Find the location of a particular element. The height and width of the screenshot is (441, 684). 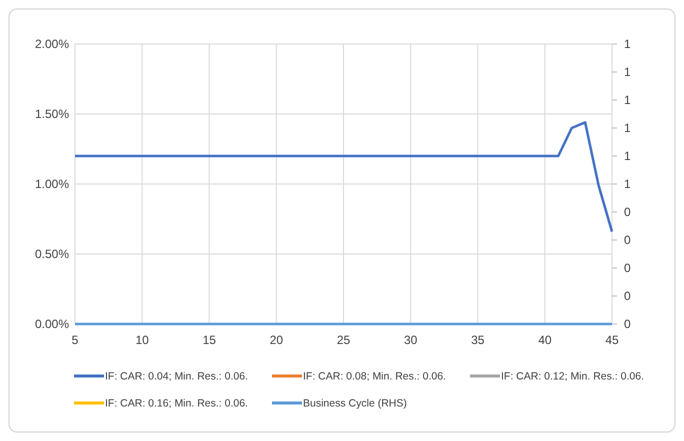

legend-label: IF: CAR: 0.16; Min. Res.: 0.06. is located at coordinates (176, 404).